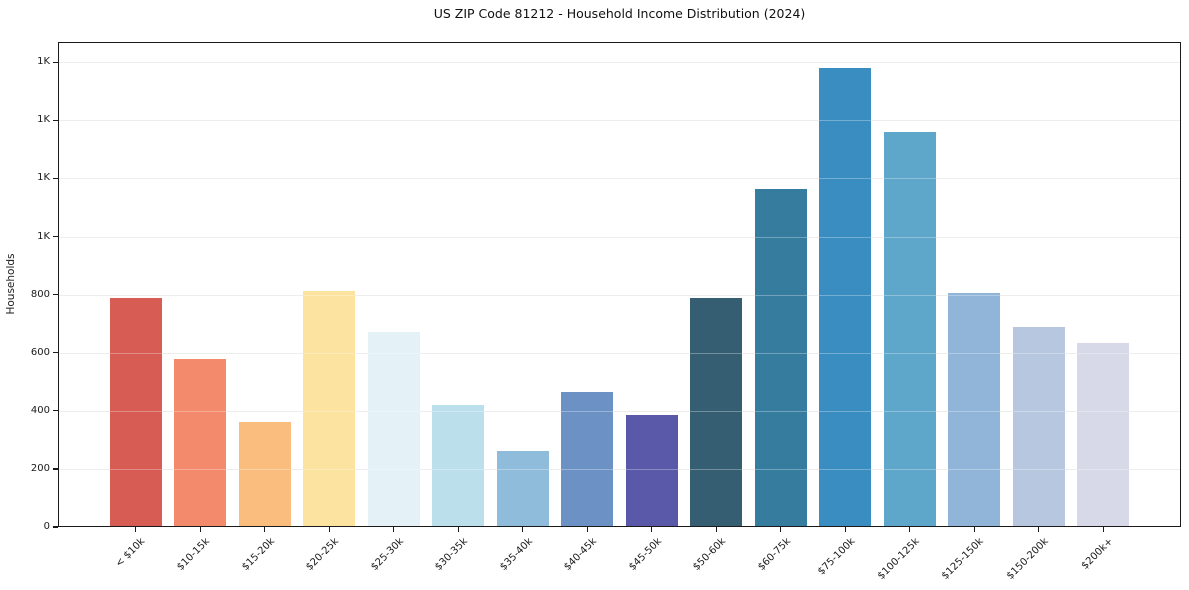 This screenshot has height=590, width=1189. I want to click on x-tick-label: $35-40k, so click(516, 554).